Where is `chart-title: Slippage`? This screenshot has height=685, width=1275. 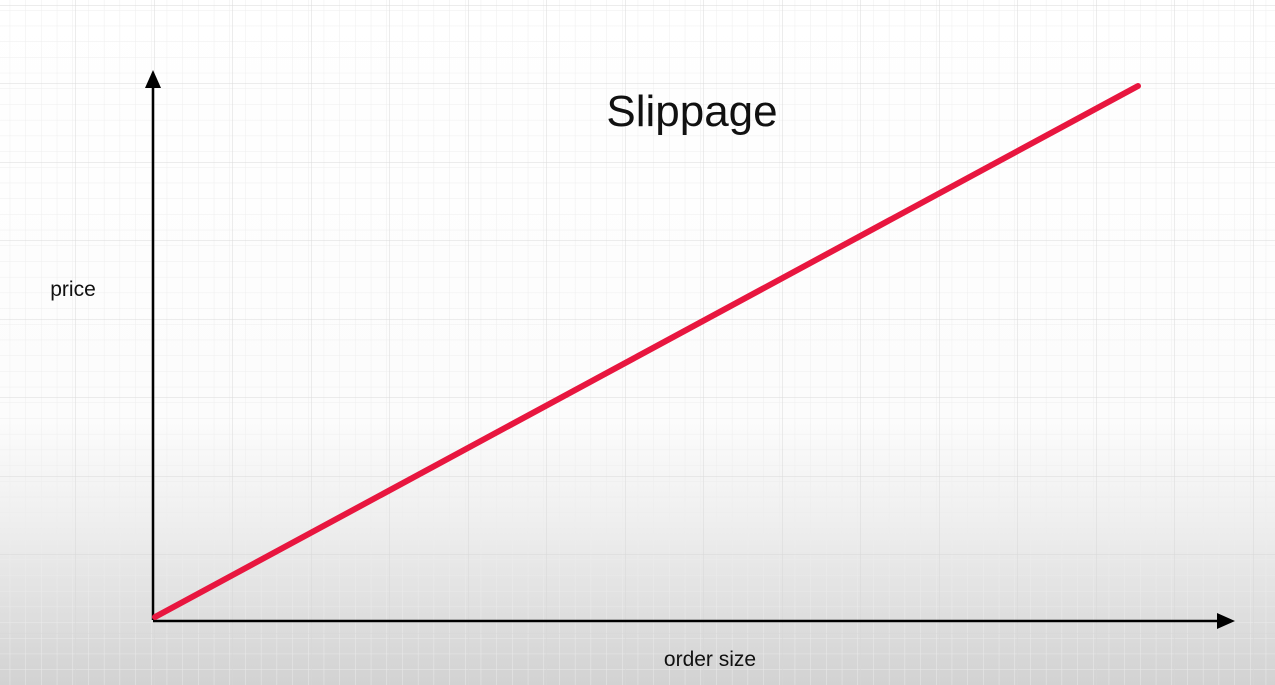 chart-title: Slippage is located at coordinates (691, 111).